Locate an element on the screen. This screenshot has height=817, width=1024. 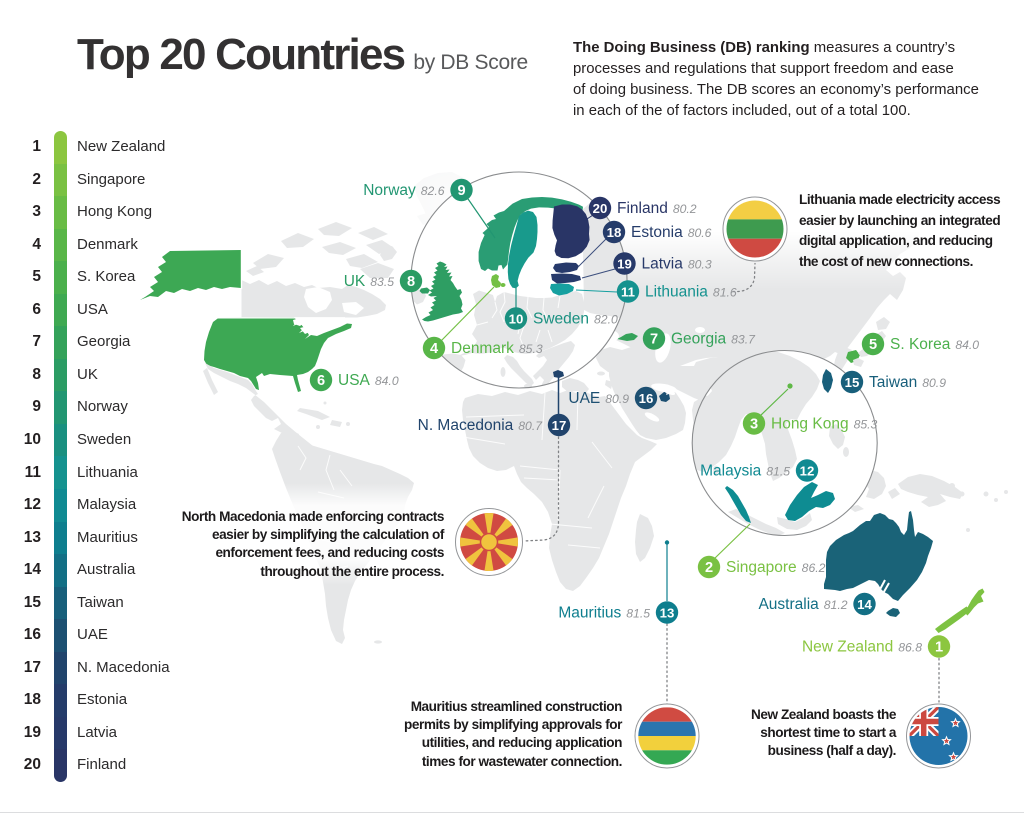
svg-text: 3 is located at coordinates (754, 424).